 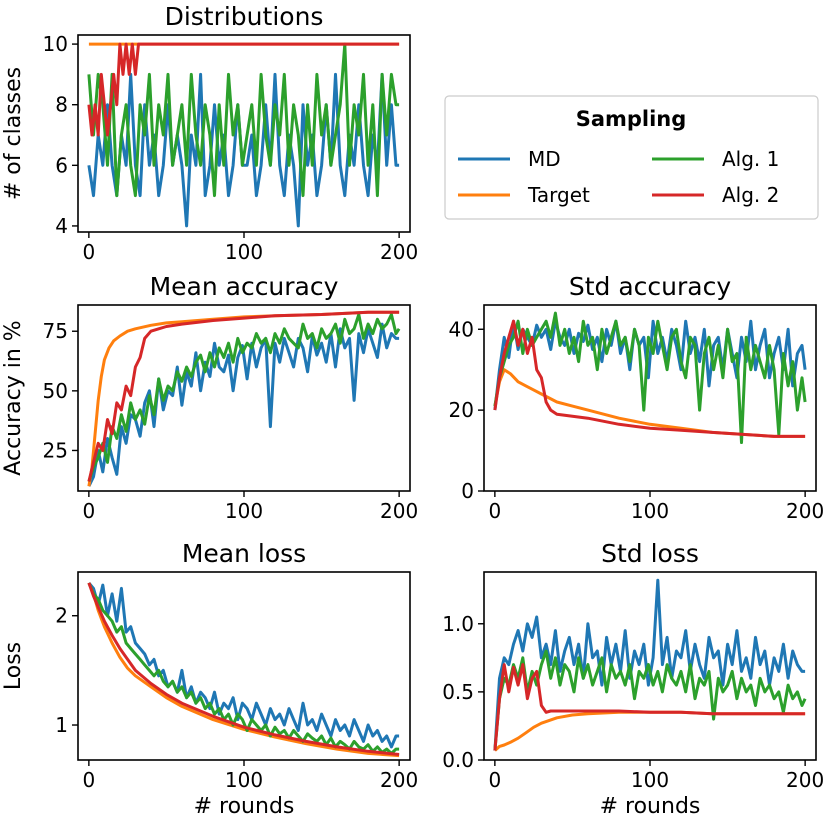 I want to click on distributions-series-alg1, so click(x=243, y=120).